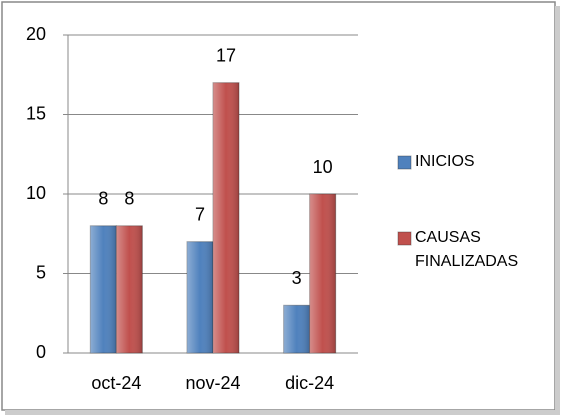 This screenshot has width=563, height=418. I want to click on data-label: 7, so click(200, 214).